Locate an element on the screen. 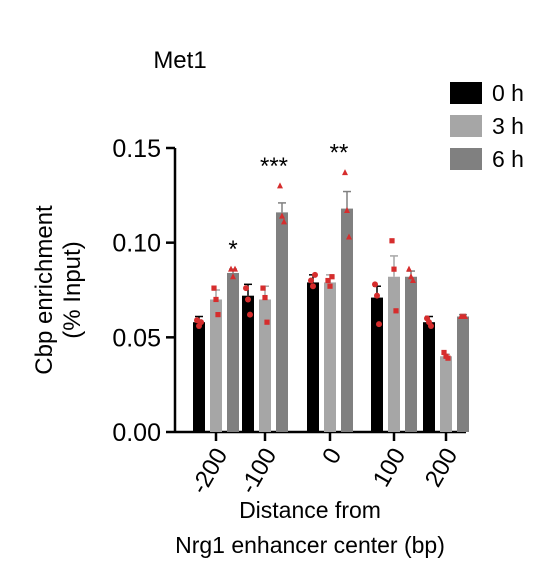 The width and height of the screenshot is (547, 571). y-axis-title: Cbp enrichment (% Input) is located at coordinates (58, 290).